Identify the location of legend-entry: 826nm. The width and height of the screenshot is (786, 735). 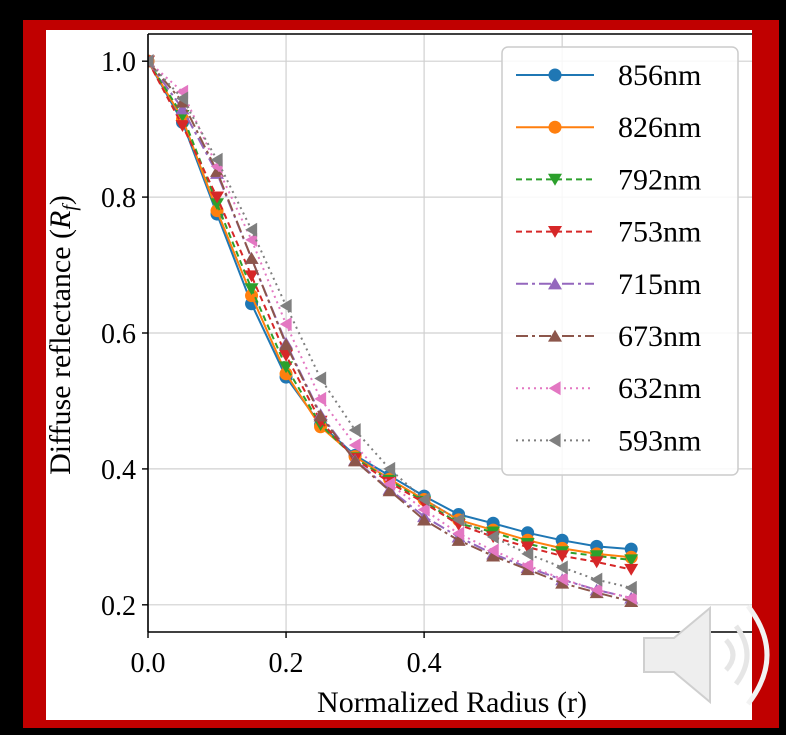
(608, 127).